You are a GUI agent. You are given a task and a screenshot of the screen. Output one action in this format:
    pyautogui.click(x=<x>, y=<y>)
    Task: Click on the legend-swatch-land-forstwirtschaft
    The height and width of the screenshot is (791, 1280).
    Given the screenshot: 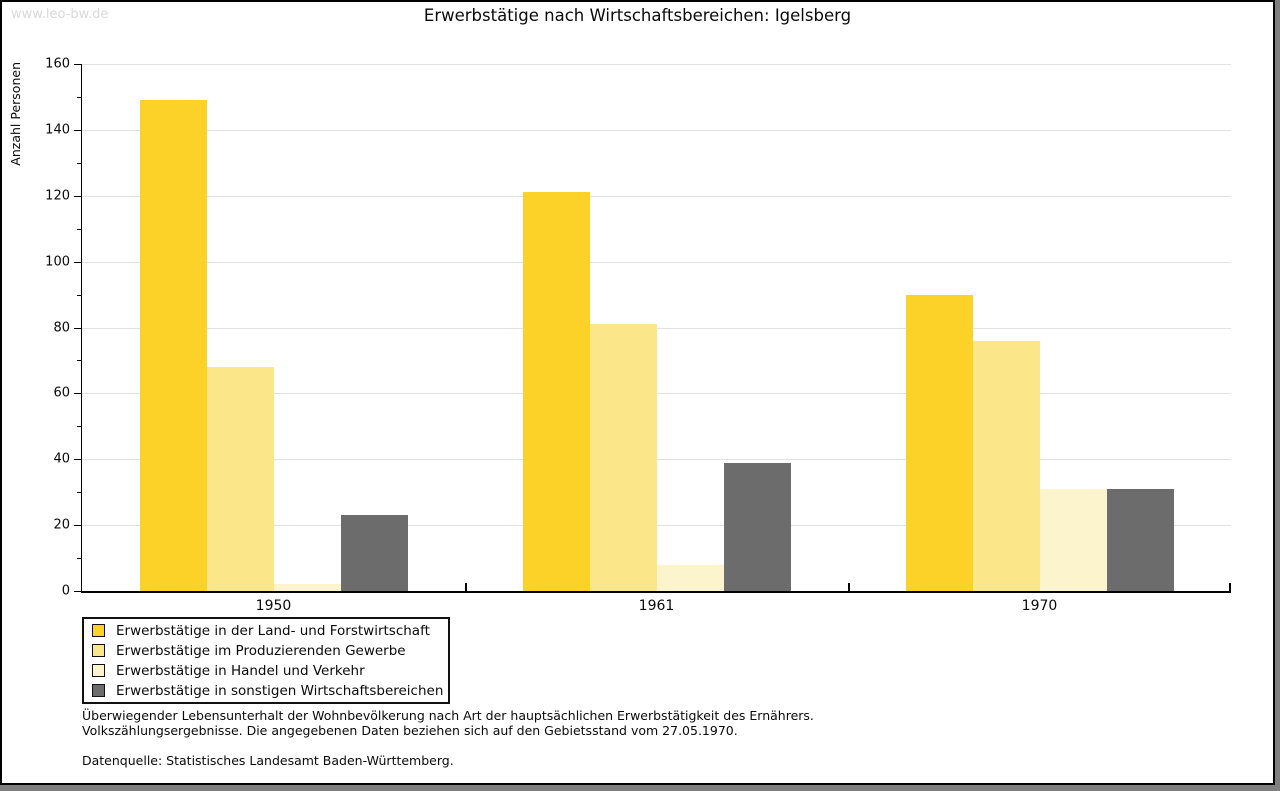 What is the action you would take?
    pyautogui.click(x=98, y=630)
    